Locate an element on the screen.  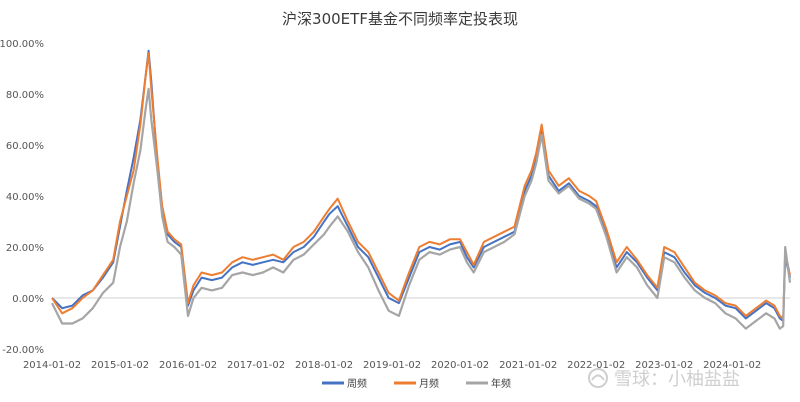
snowball-logo-icon is located at coordinates (598, 378).